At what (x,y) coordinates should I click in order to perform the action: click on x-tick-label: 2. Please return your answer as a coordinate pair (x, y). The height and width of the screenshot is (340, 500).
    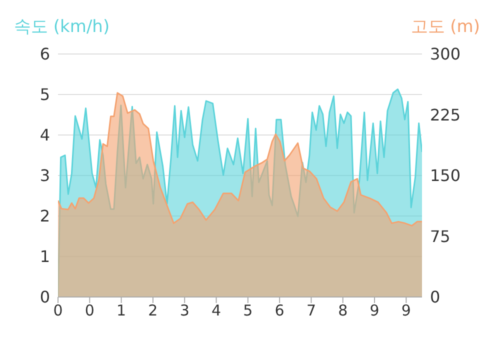
    Looking at the image, I should click on (153, 311).